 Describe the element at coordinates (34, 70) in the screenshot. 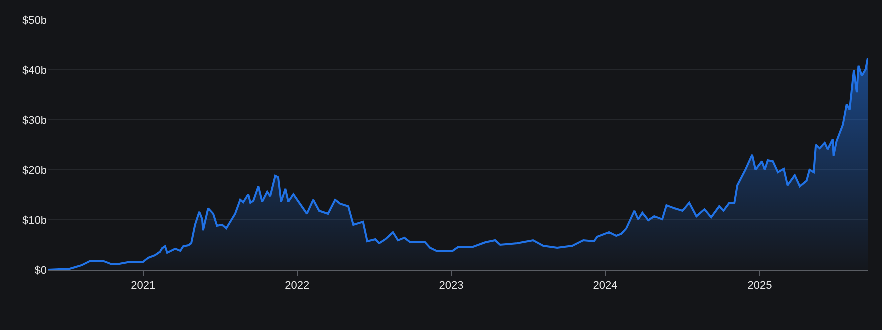

I see `y-tick-label: $40b` at that location.